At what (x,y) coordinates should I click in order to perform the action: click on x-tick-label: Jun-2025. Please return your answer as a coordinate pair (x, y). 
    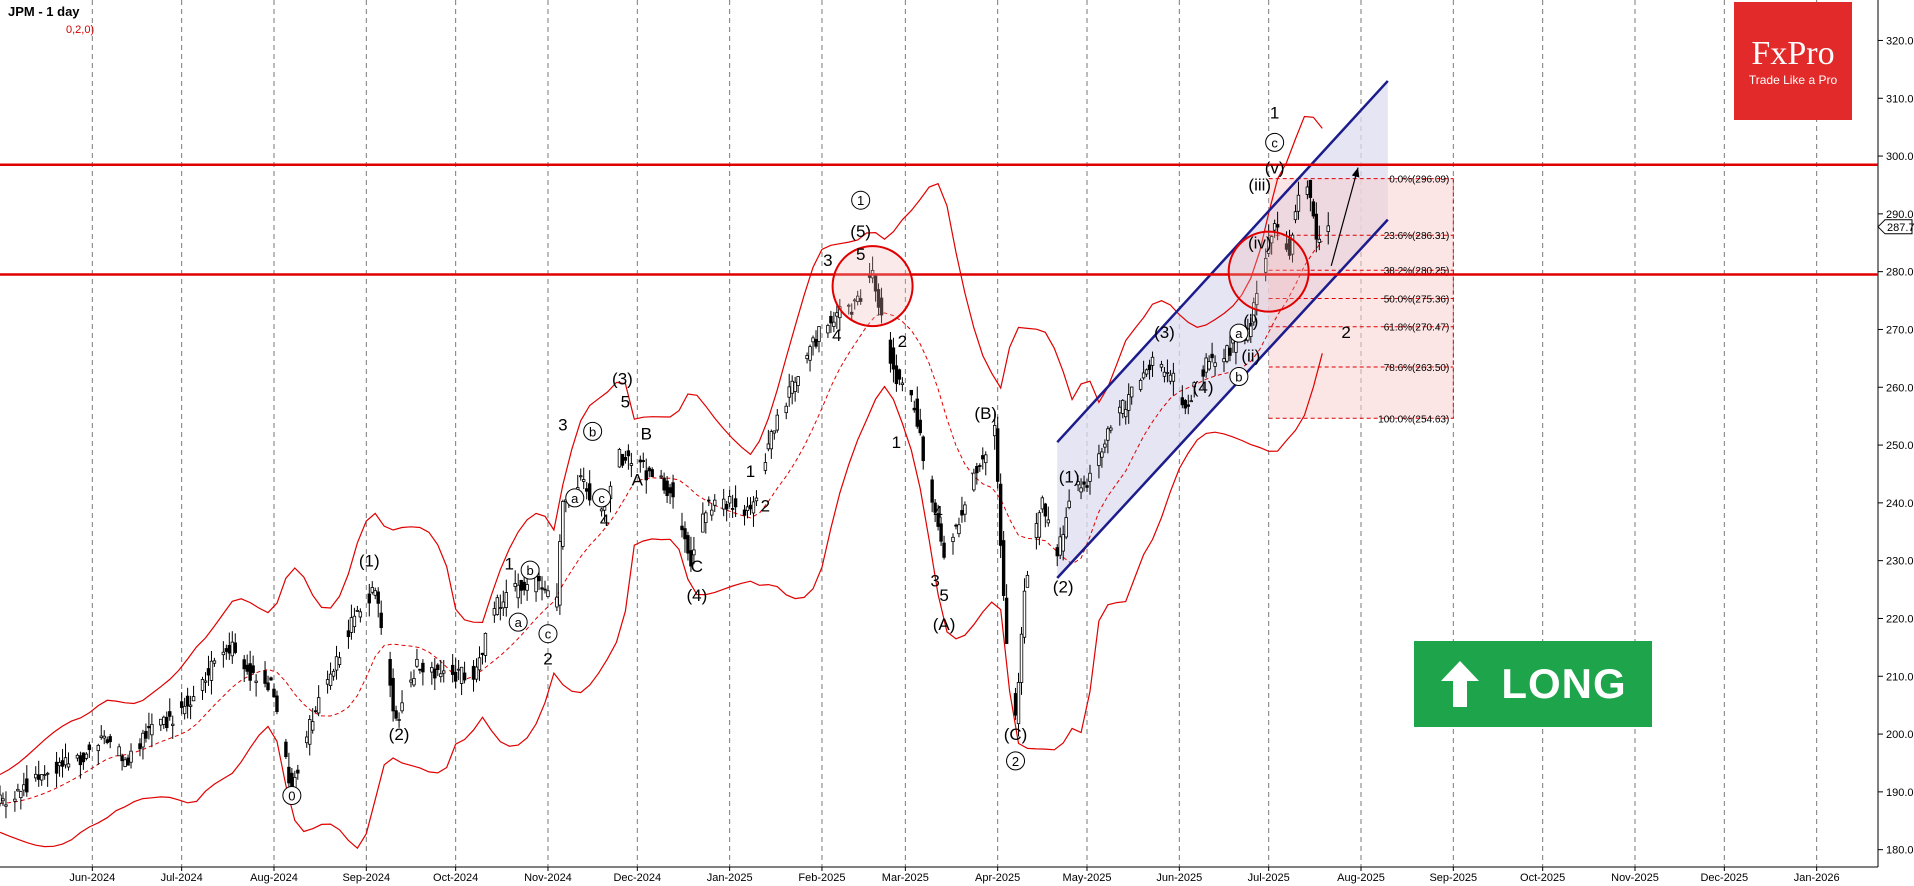
    Looking at the image, I should click on (1179, 878).